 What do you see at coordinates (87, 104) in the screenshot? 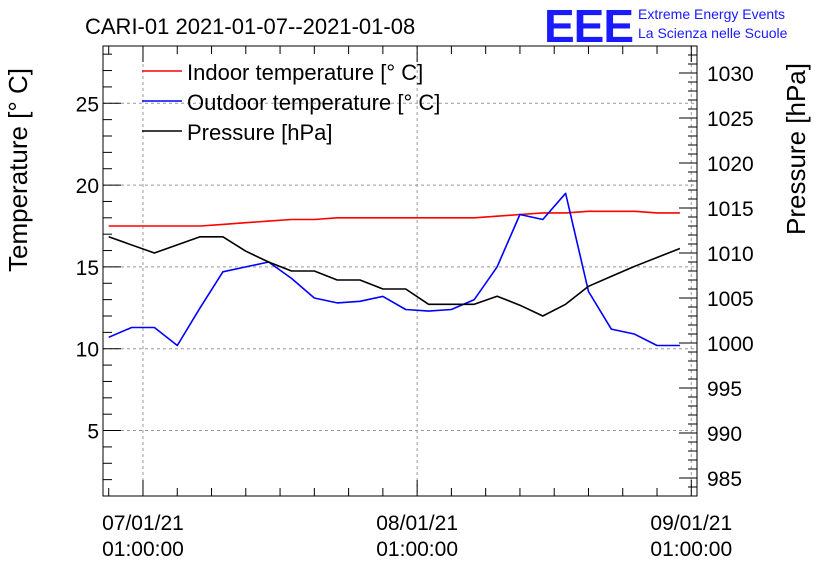
I see `y-left-tick-label: 25` at bounding box center [87, 104].